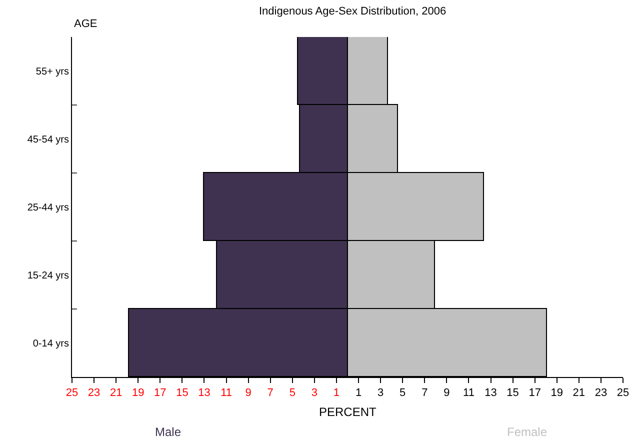 This screenshot has width=641, height=443. I want to click on text: Male, so click(168, 432).